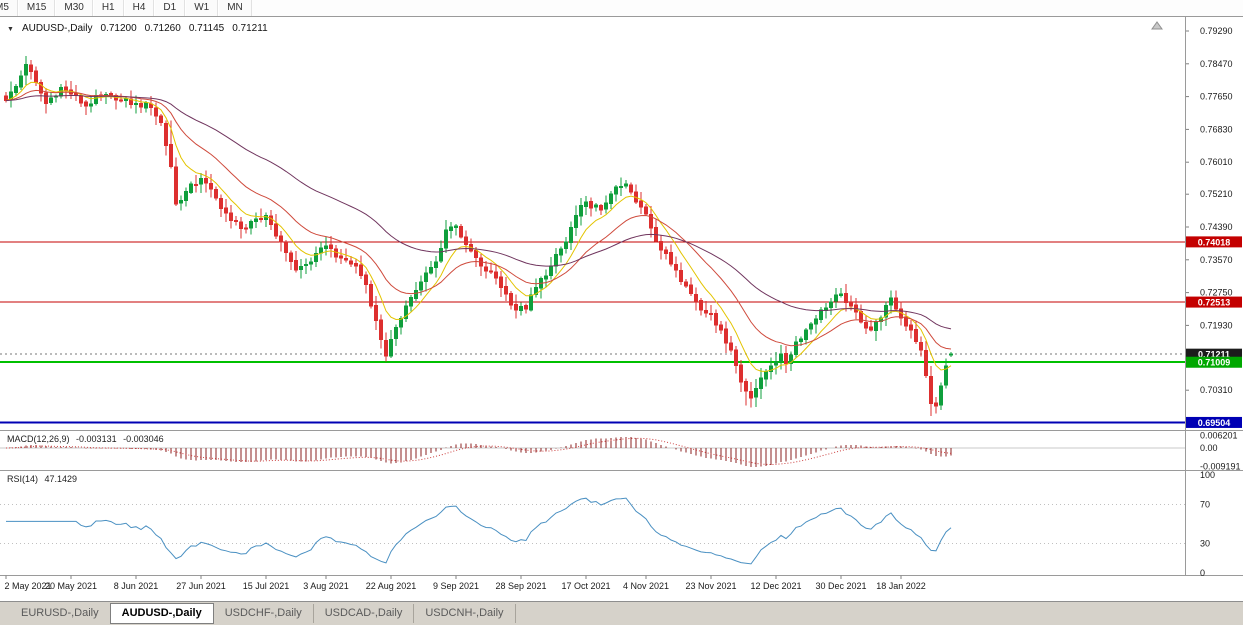  What do you see at coordinates (1216, 129) in the screenshot?
I see `svg-text: 0.76830` at bounding box center [1216, 129].